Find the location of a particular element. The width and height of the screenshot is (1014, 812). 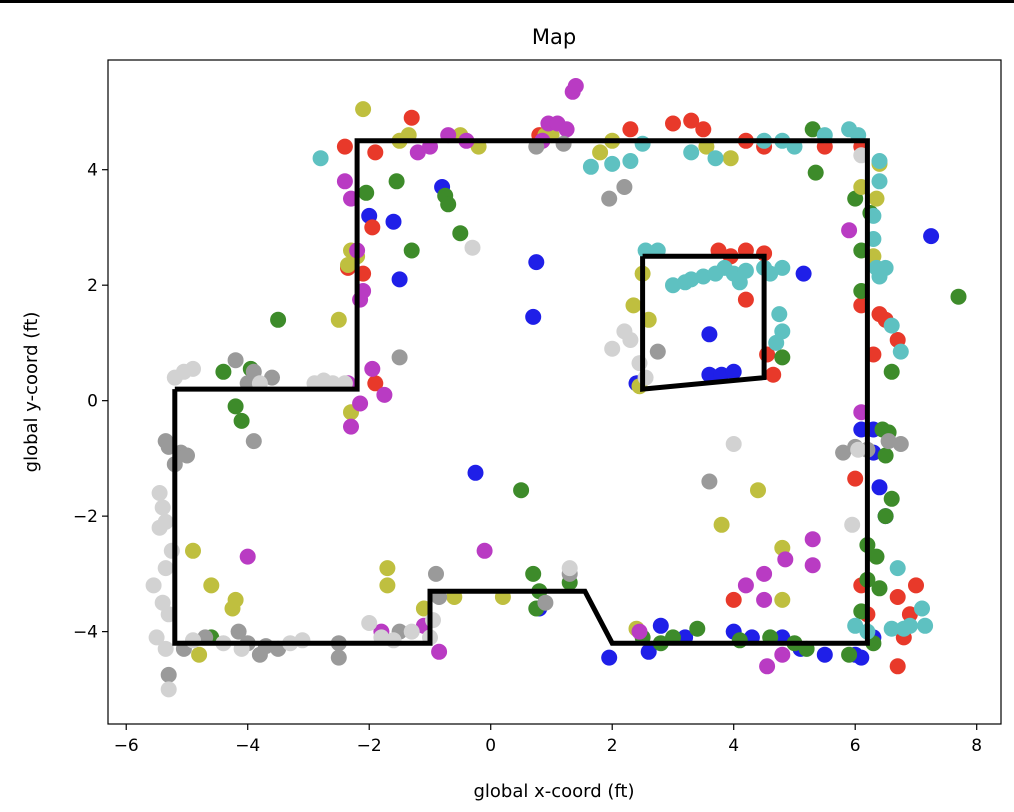

x-tick-label: 4 is located at coordinates (733, 746).